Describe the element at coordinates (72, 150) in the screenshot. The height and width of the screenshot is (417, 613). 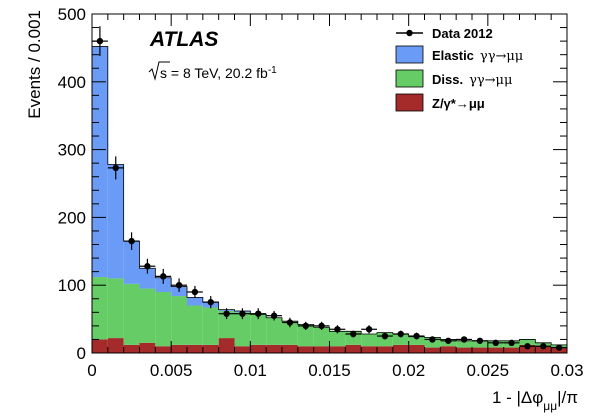
I see `y-tick-label: 300` at that location.